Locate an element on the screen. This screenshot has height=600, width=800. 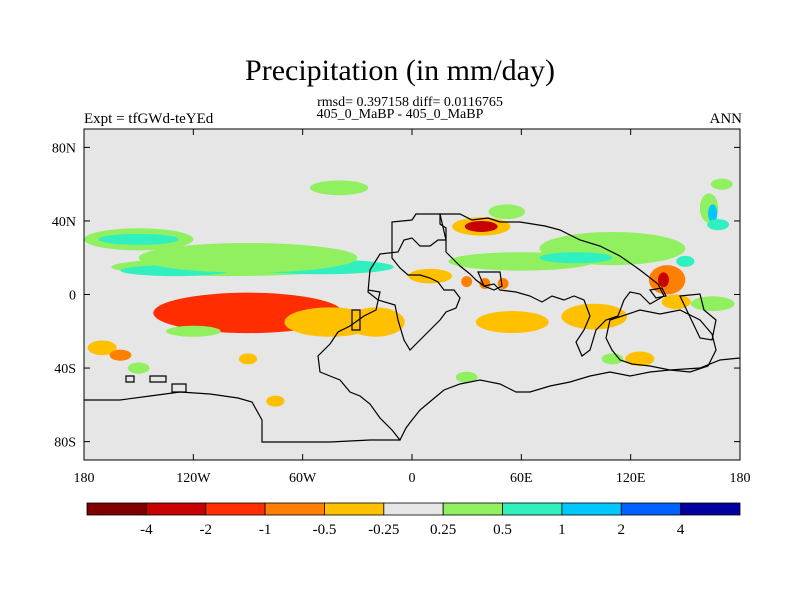
experiment-label: Expt = tfGWd-teYEd is located at coordinates (149, 119).